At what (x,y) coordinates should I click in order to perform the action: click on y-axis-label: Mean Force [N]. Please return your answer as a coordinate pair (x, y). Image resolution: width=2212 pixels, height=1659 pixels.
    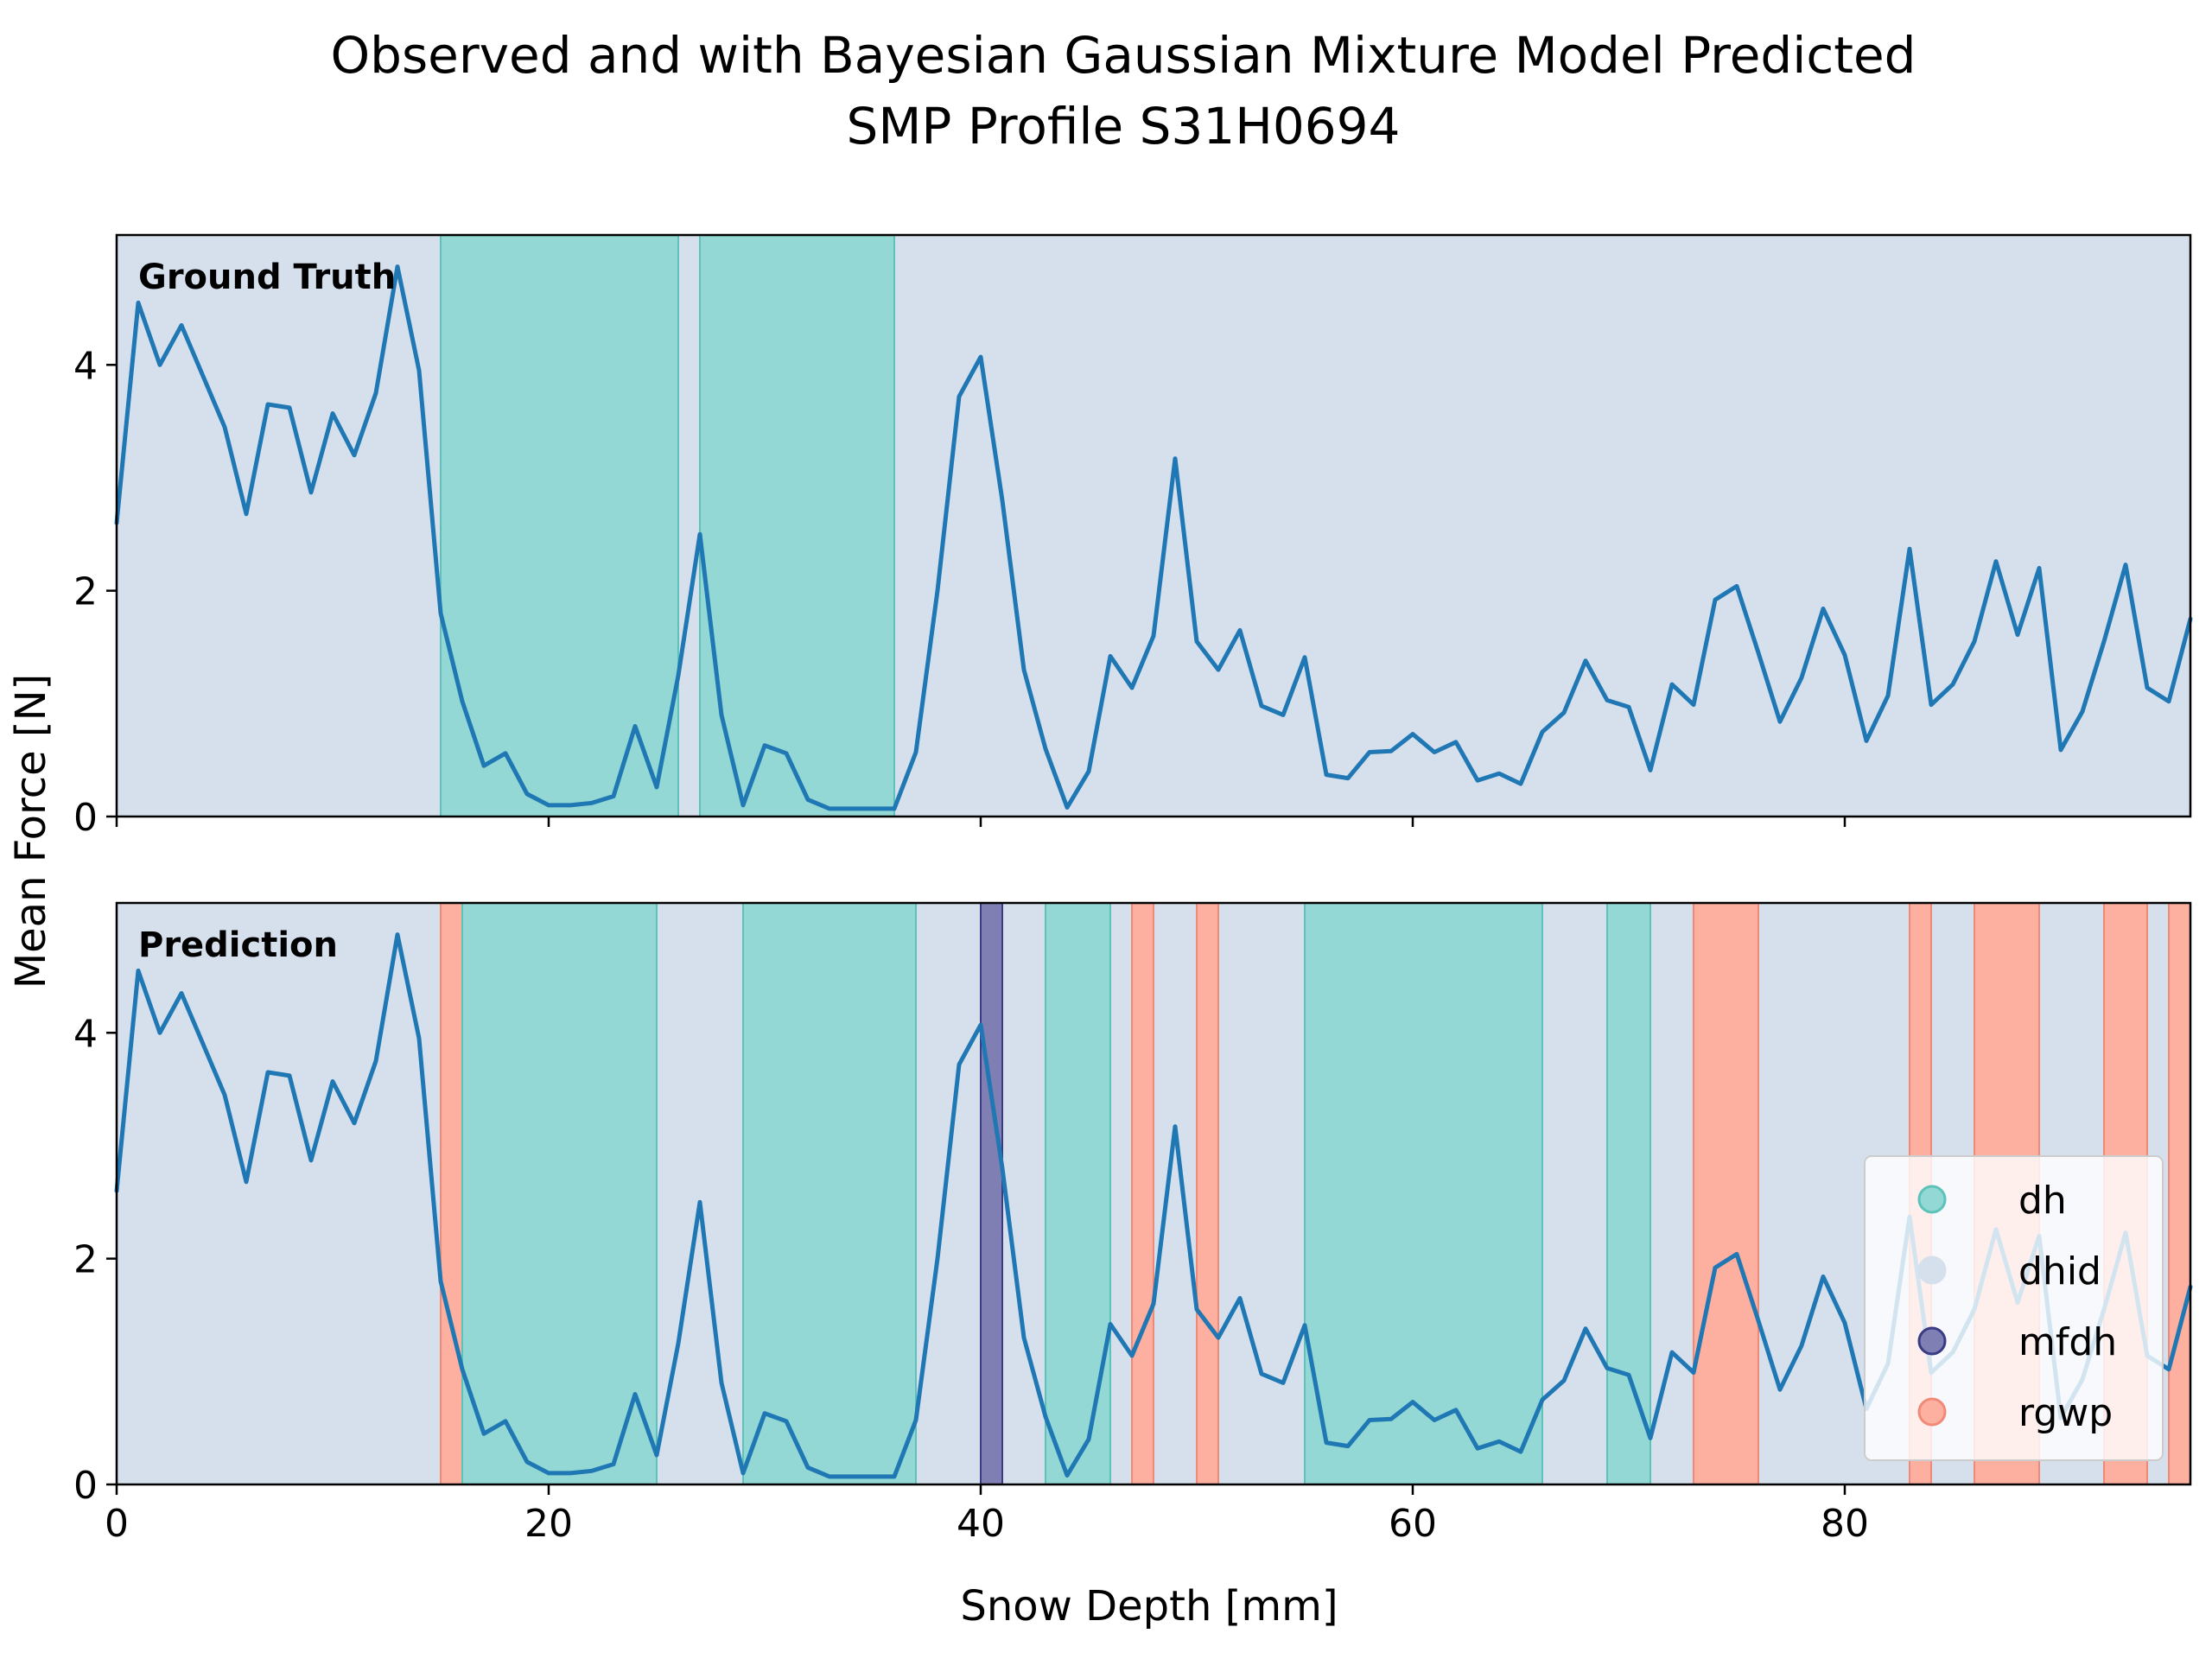
    Looking at the image, I should click on (31, 831).